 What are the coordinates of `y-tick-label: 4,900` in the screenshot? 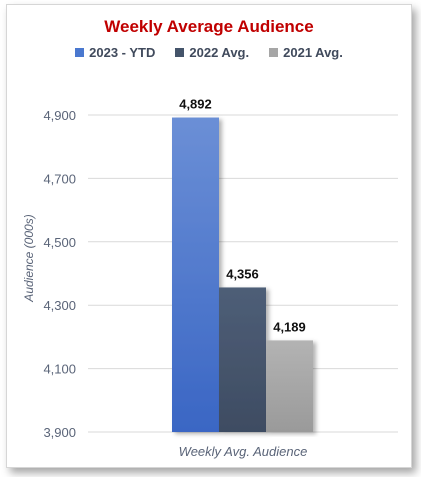 It's located at (59, 115).